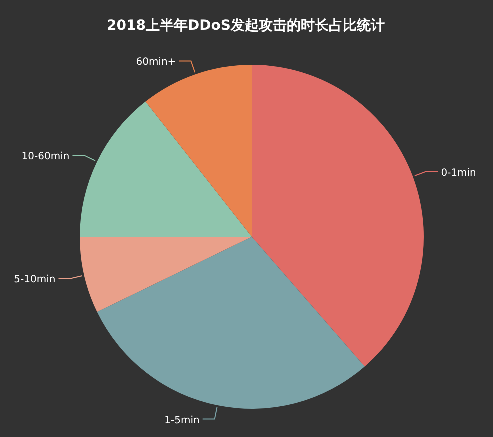 This screenshot has height=437, width=493. I want to click on slice-label: 0-1min, so click(458, 173).